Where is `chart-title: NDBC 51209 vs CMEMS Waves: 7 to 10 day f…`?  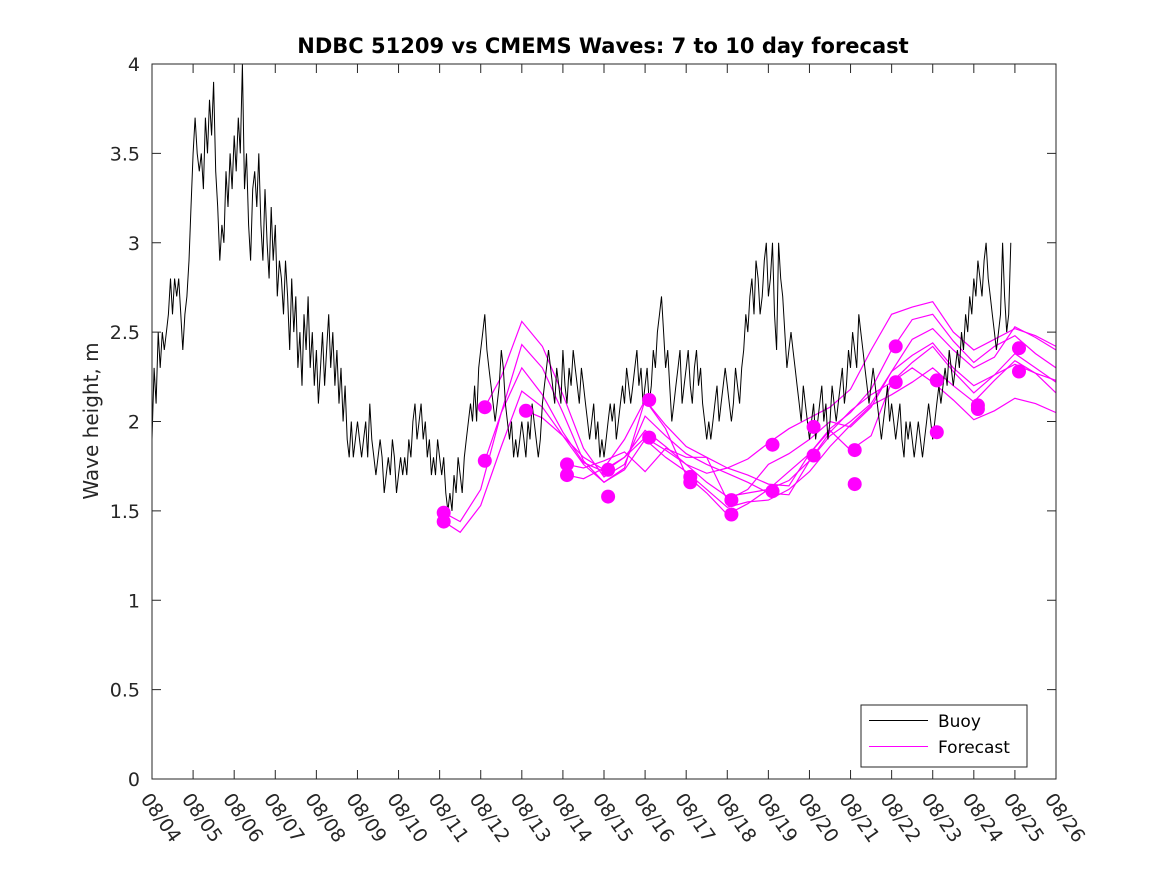
chart-title: NDBC 51209 vs CMEMS Waves: 7 to 10 day f… is located at coordinates (602, 46).